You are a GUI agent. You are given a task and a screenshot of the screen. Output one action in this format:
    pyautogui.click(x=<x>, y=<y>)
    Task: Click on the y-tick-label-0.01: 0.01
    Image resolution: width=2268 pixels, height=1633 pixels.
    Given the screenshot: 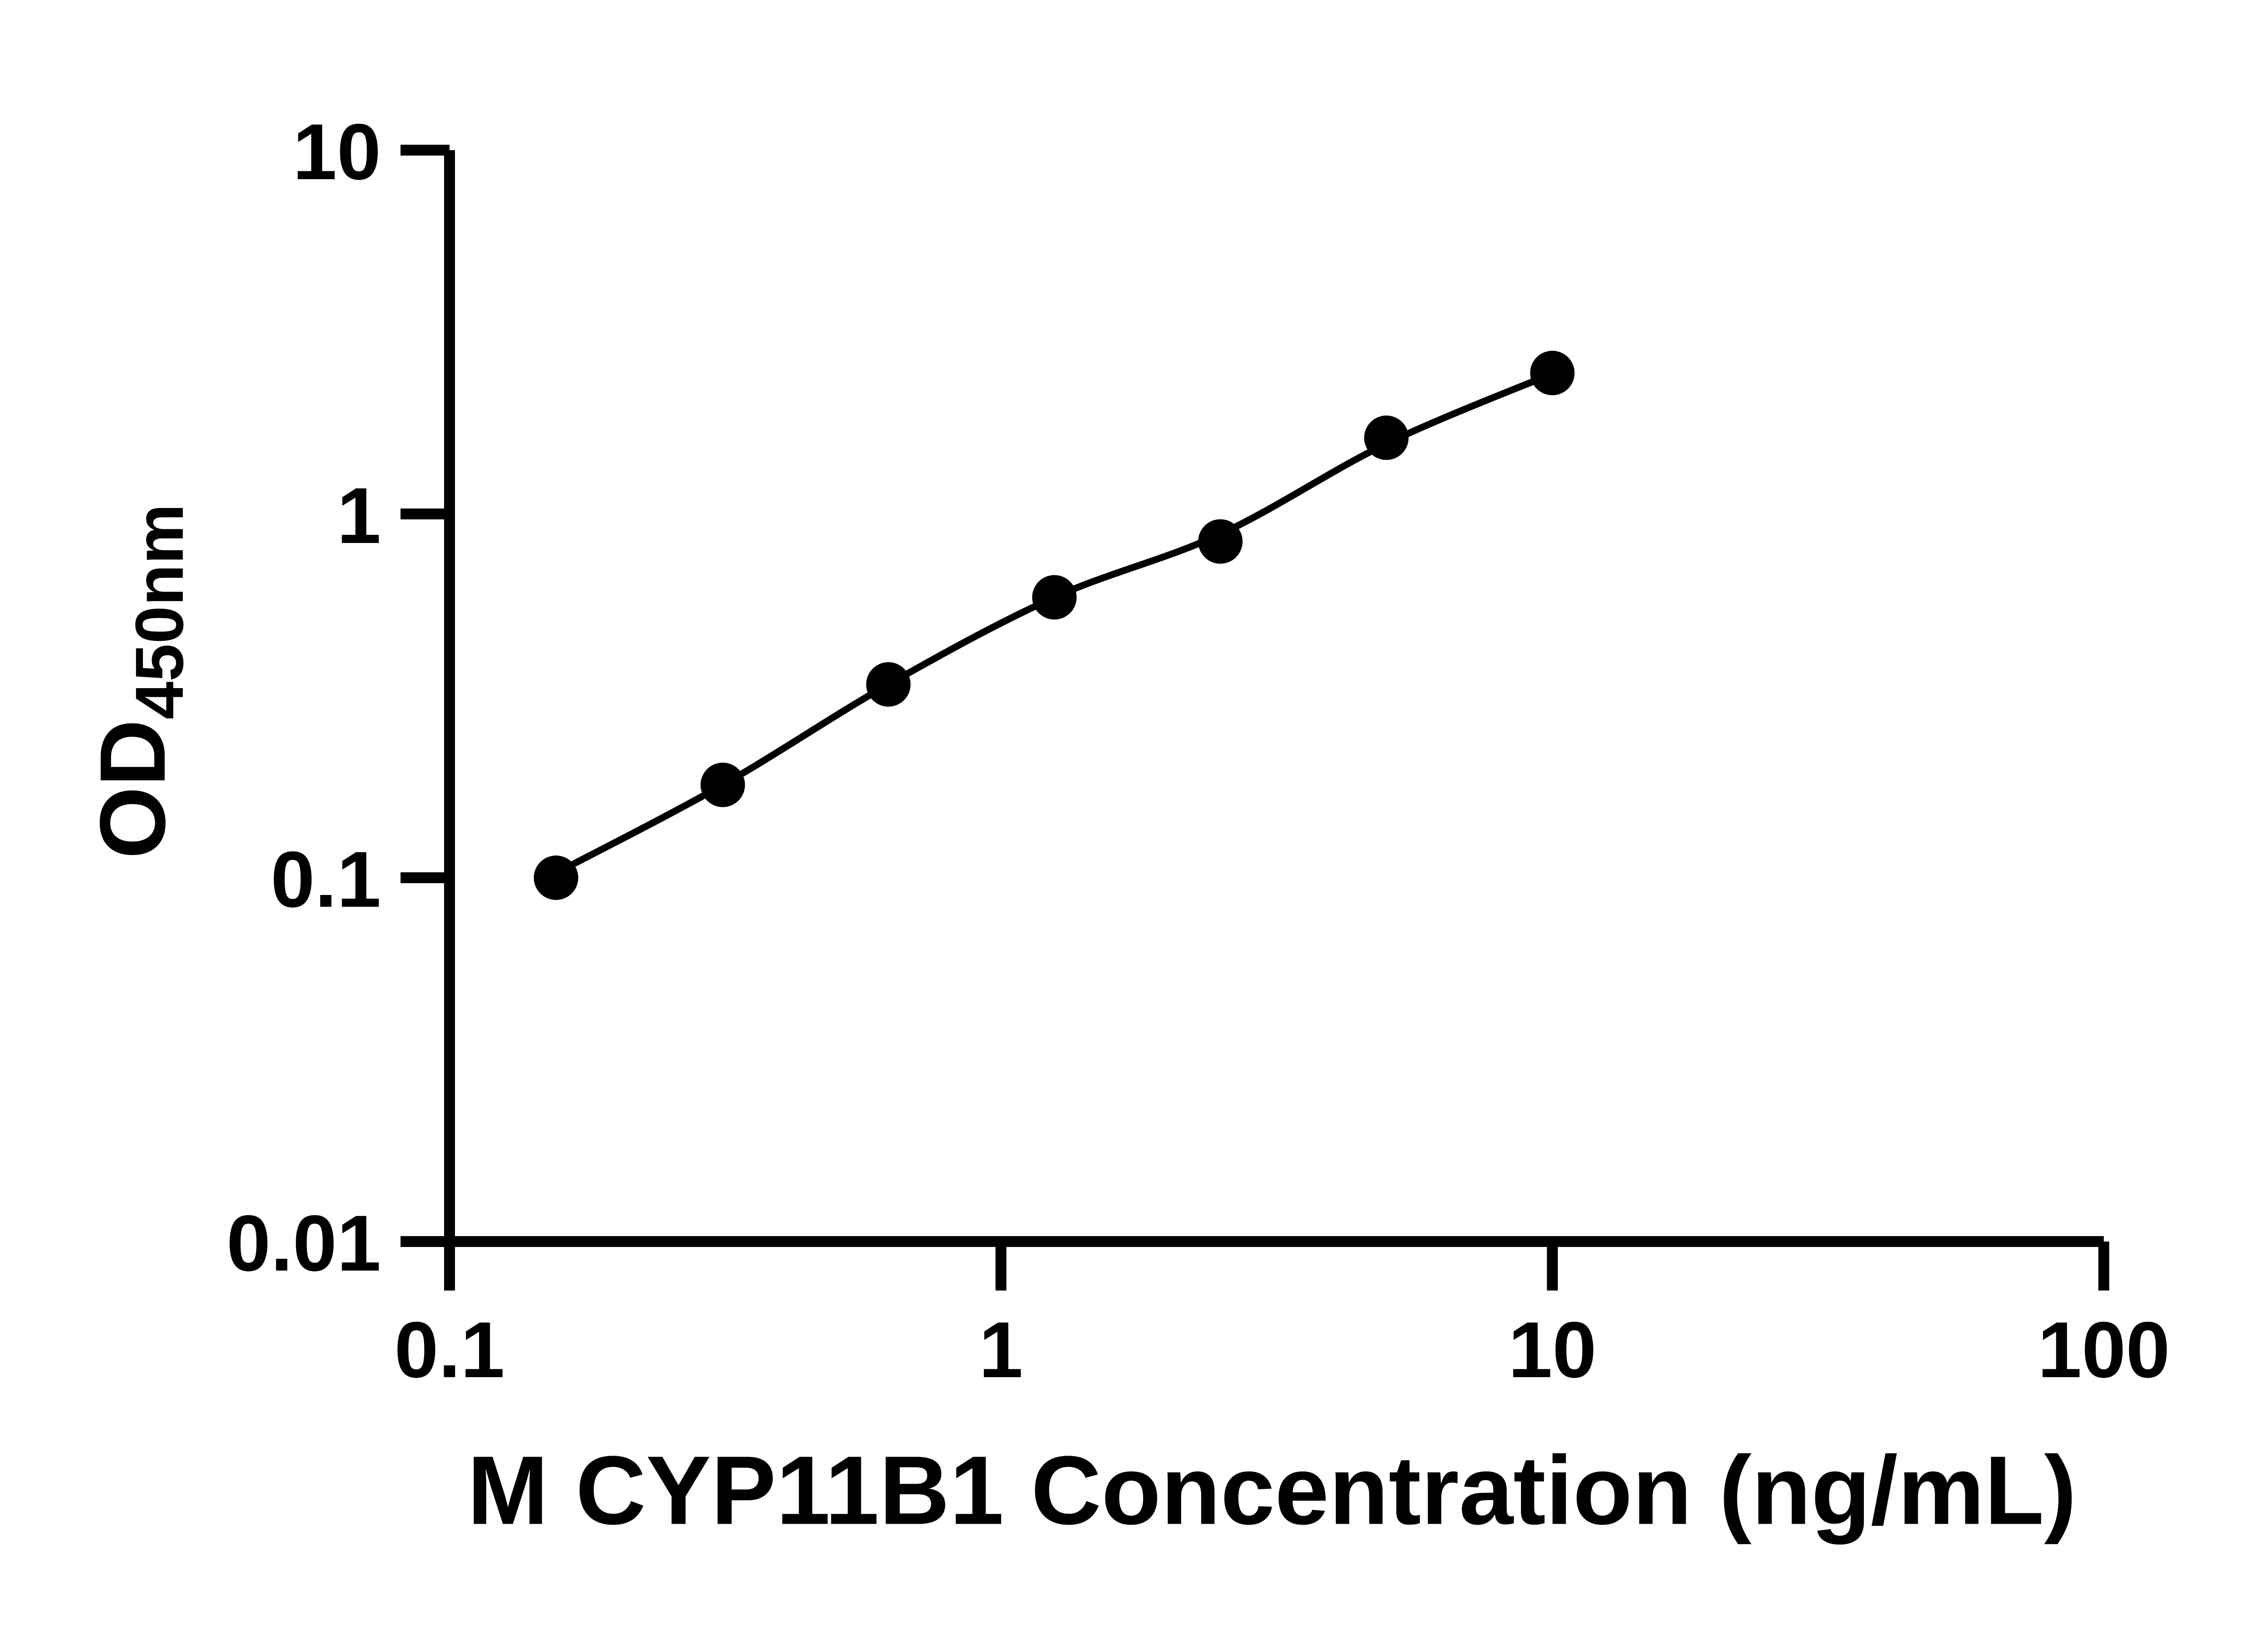 What is the action you would take?
    pyautogui.click(x=304, y=1243)
    